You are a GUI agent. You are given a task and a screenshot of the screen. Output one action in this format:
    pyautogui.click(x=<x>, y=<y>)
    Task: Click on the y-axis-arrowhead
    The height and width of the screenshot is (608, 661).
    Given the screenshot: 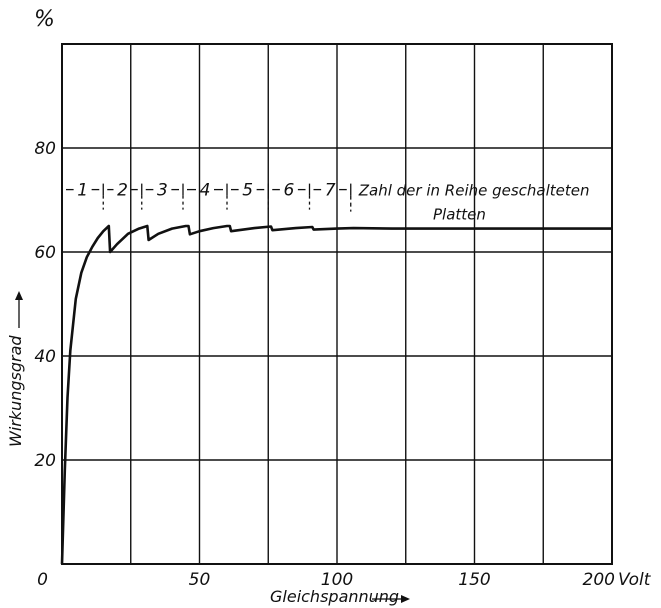 What is the action you would take?
    pyautogui.click(x=19, y=295)
    